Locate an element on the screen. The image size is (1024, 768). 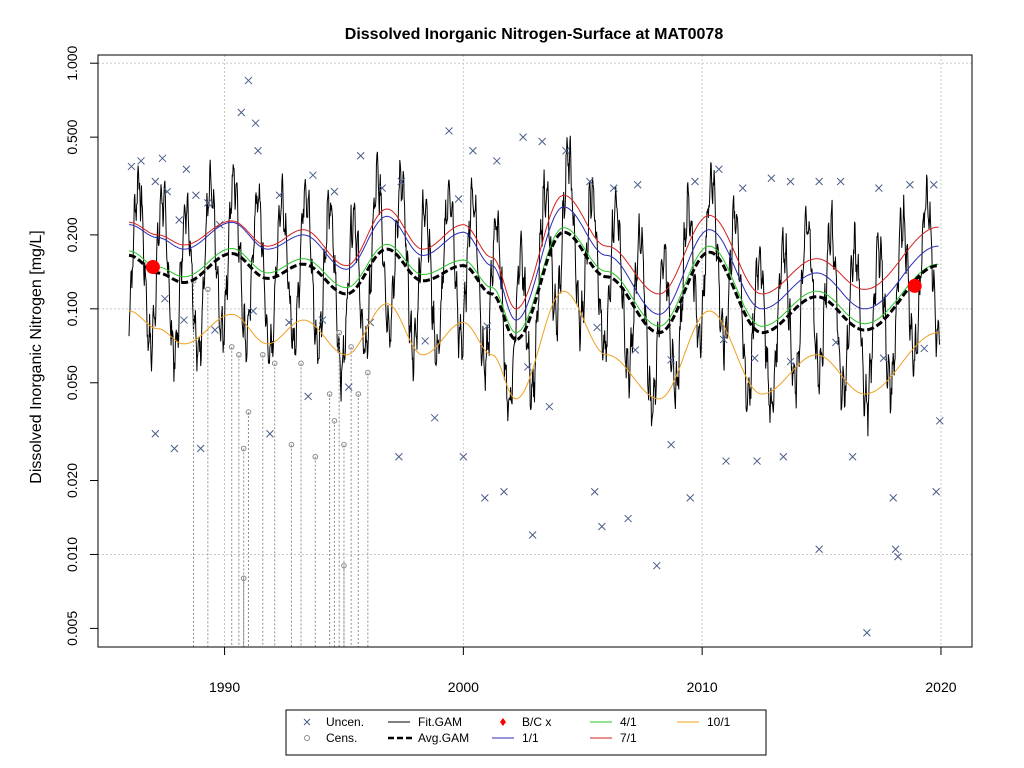
x-tick-label: 2020 is located at coordinates (940, 687).